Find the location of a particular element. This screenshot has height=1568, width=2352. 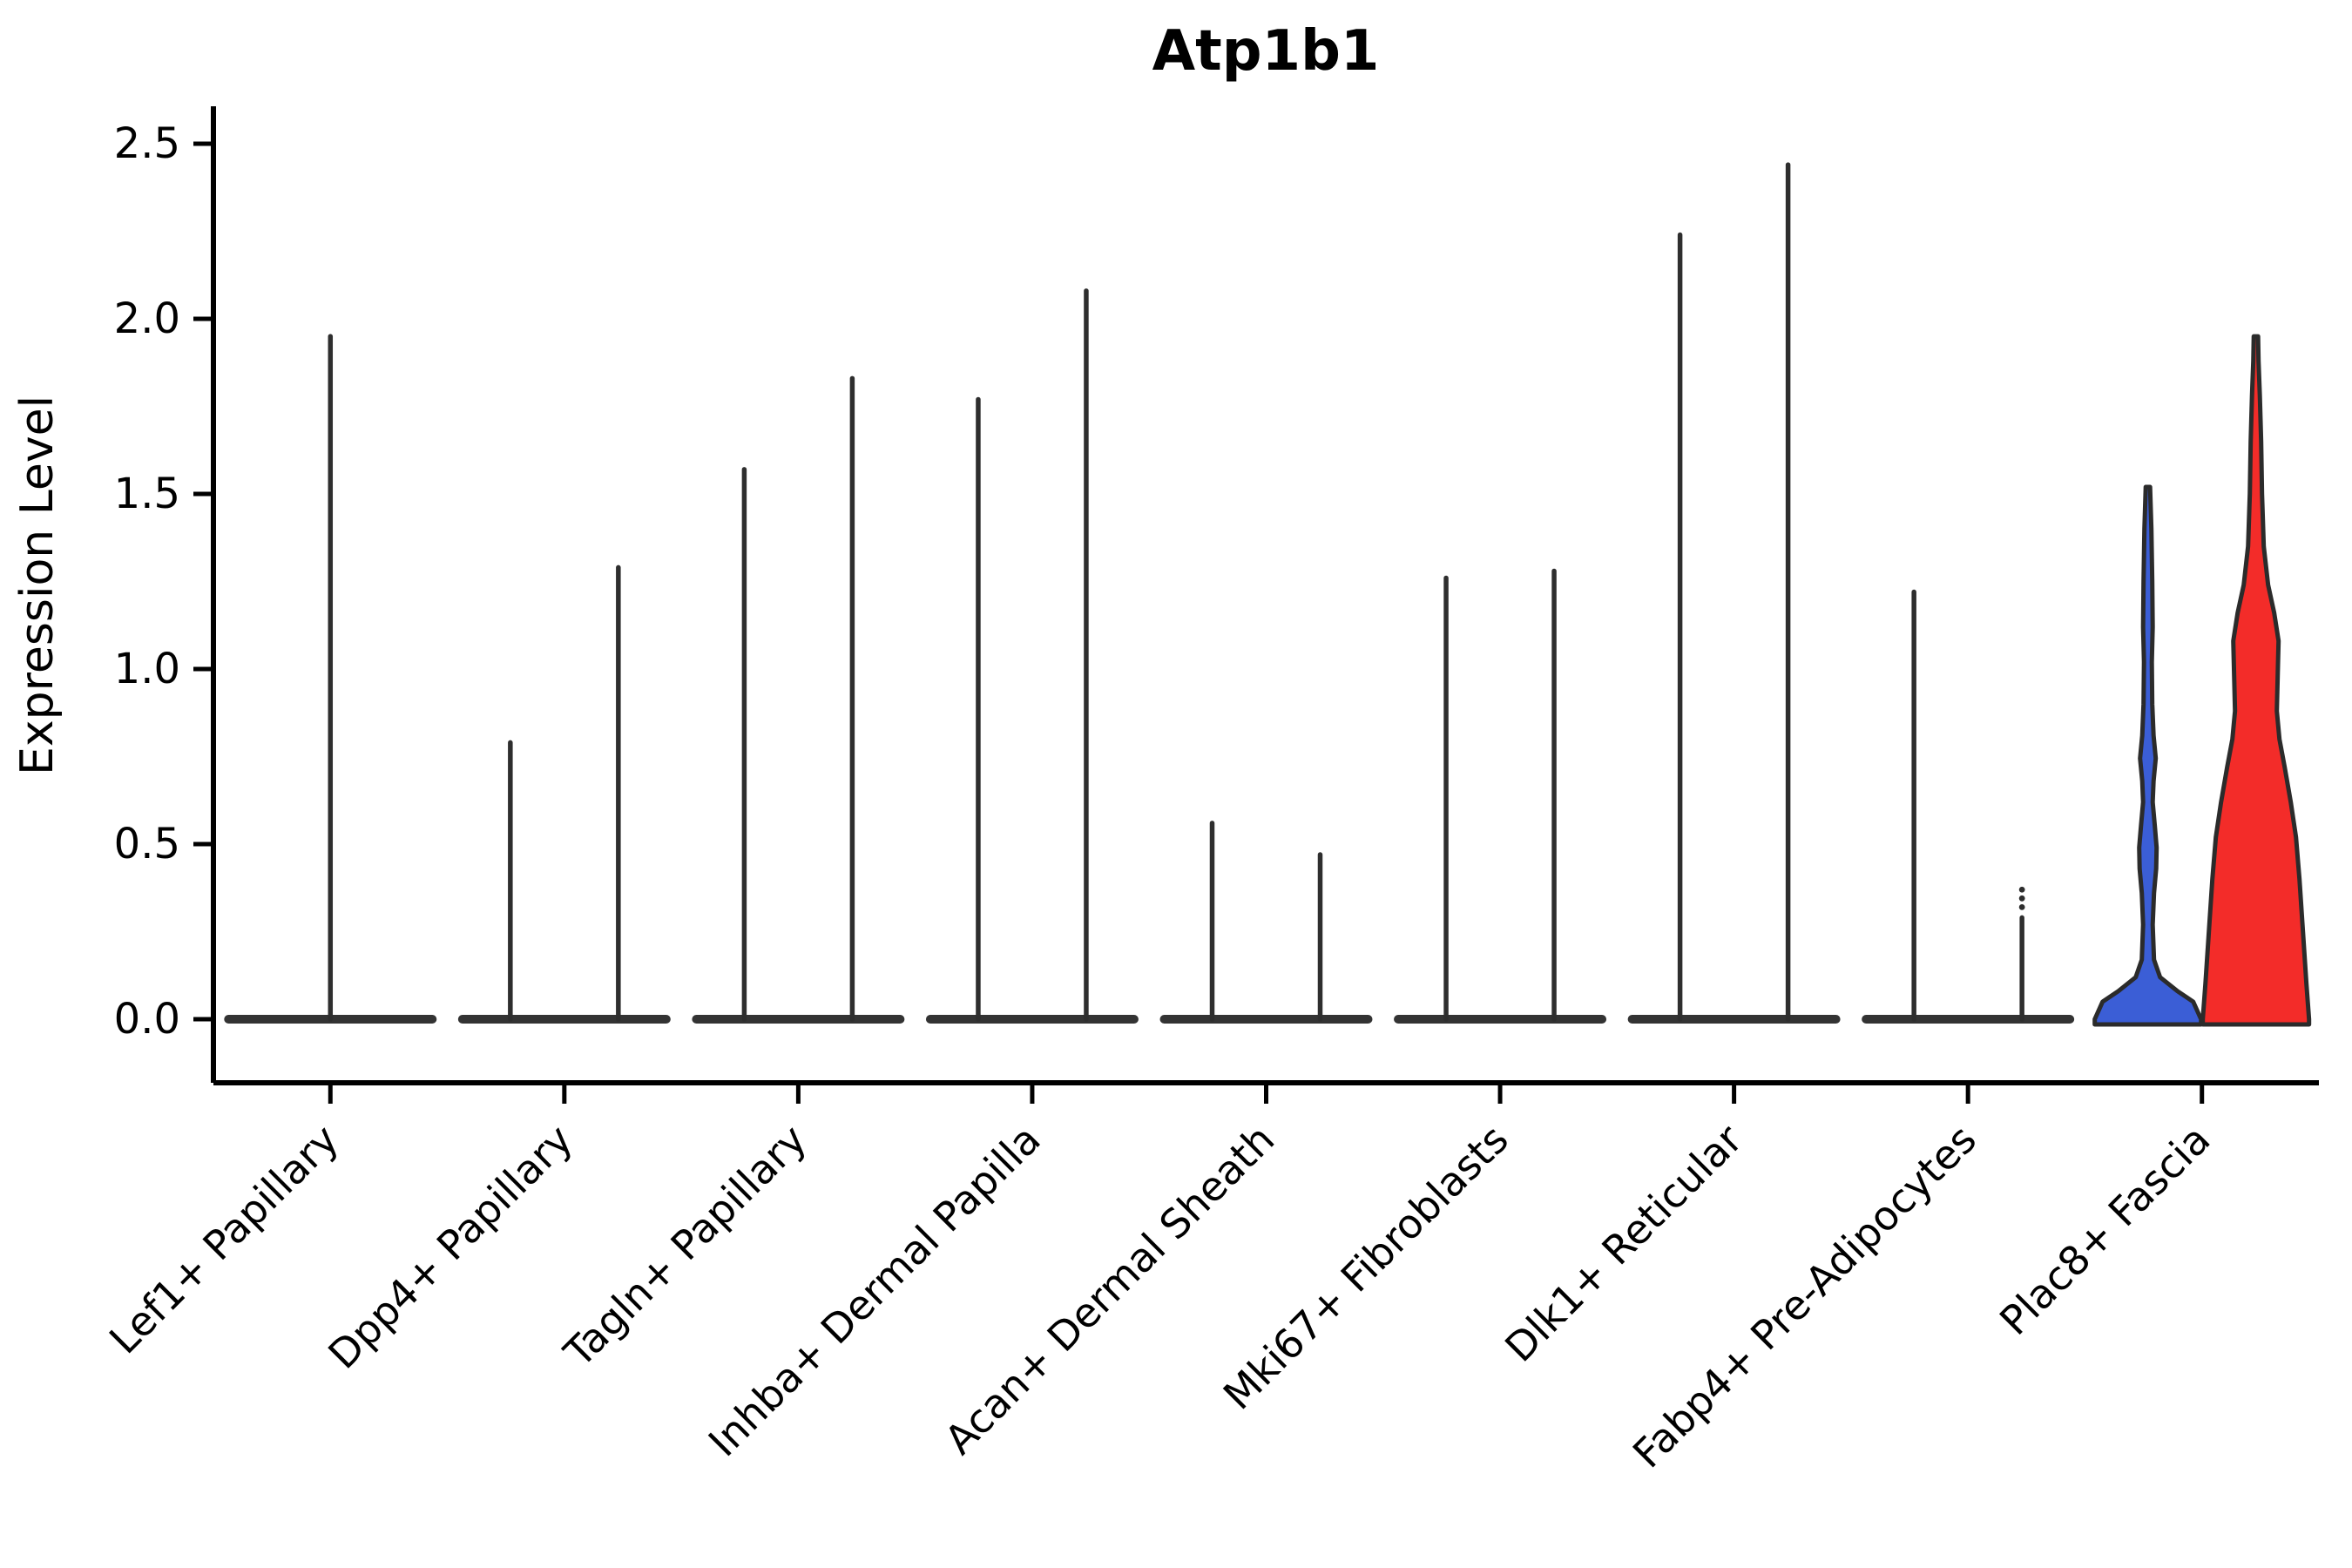

y-tick-label: 2.5 is located at coordinates (147, 143).